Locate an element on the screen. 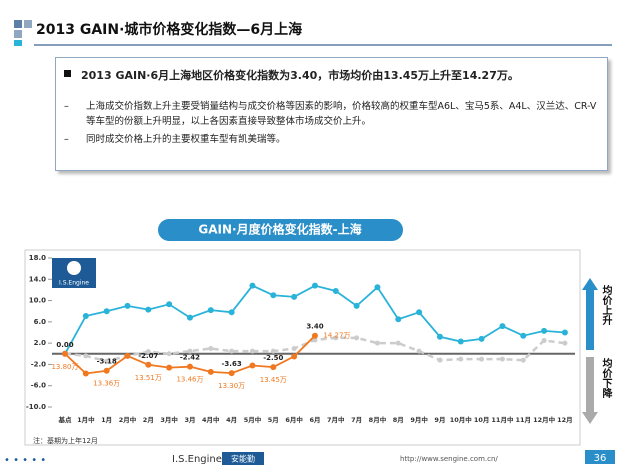  value-label: -2.07 is located at coordinates (148, 356).